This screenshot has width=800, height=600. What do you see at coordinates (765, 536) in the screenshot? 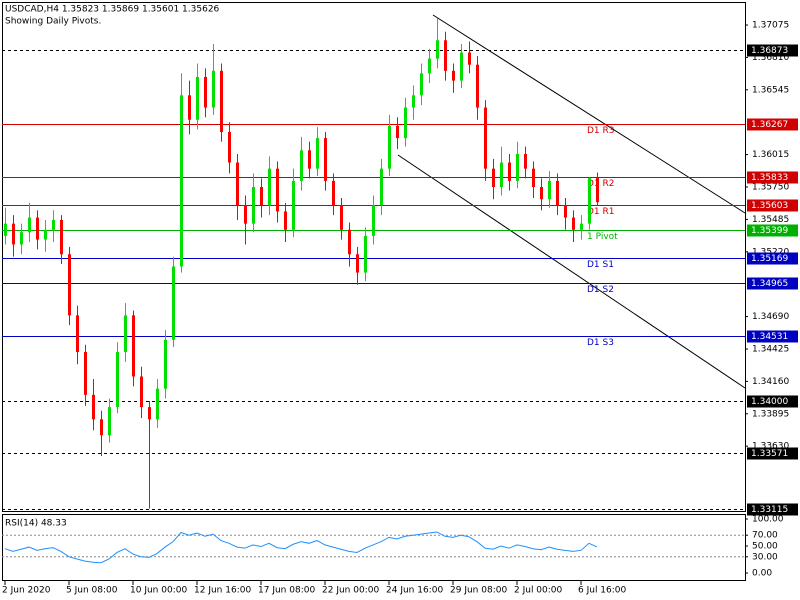
I see `rsi-tick-label: 70.00` at bounding box center [765, 536].